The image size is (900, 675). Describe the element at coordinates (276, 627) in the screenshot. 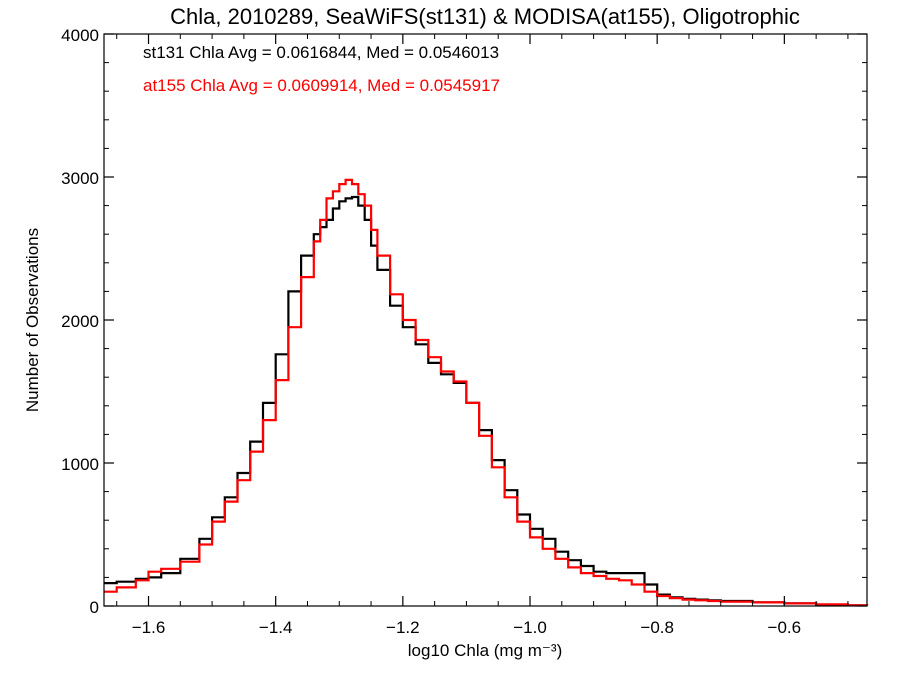

I see `x-tick-label: −1.4` at that location.